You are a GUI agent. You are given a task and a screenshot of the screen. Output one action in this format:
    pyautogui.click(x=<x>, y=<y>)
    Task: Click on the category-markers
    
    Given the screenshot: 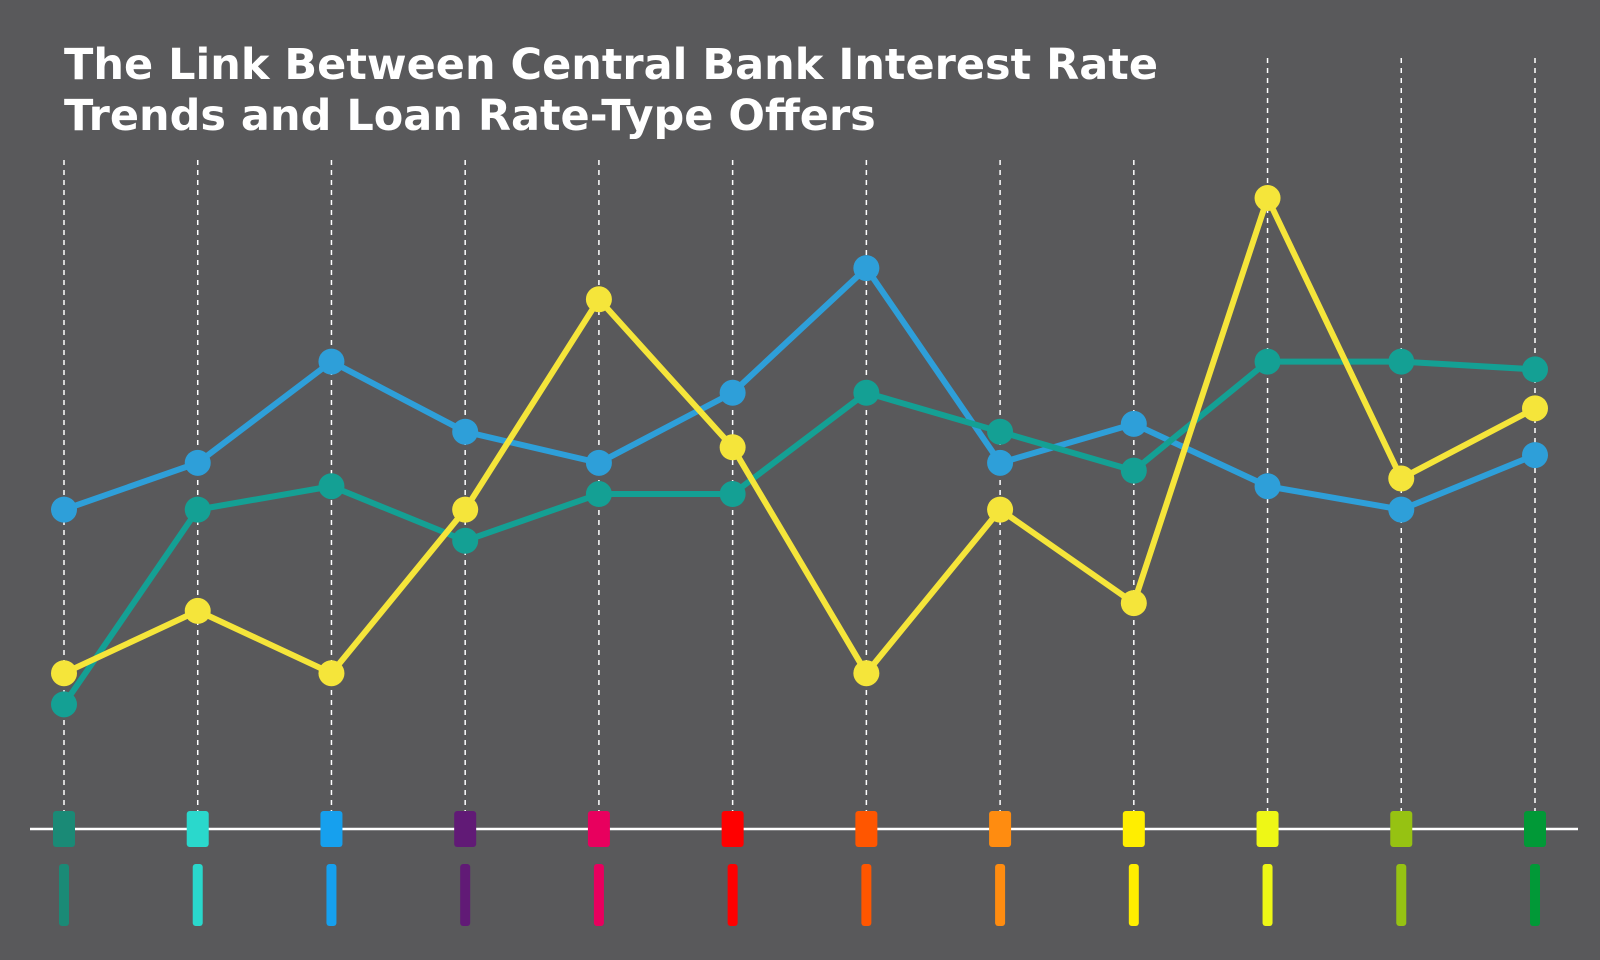 What is the action you would take?
    pyautogui.click(x=799, y=868)
    